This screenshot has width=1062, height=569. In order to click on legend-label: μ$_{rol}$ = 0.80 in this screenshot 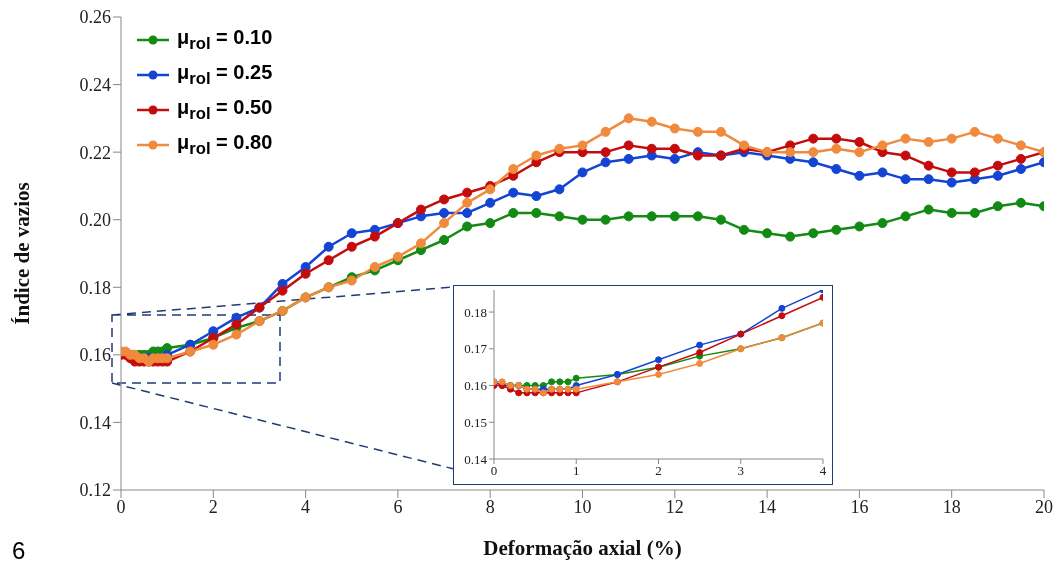, I will do `click(225, 144)`.